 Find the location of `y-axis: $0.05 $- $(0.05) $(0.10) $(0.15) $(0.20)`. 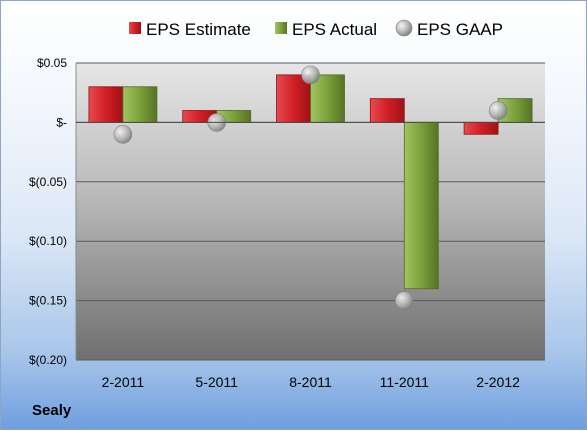

y-axis: $0.05 $- $(0.05) $(0.10) $(0.15) $(0.20) is located at coordinates (53, 211).